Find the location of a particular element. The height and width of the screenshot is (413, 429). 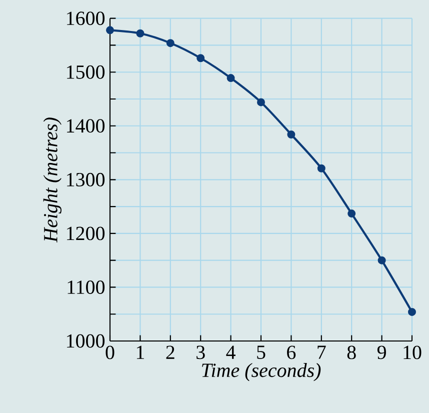

x-tick-label: 9 is located at coordinates (381, 353).